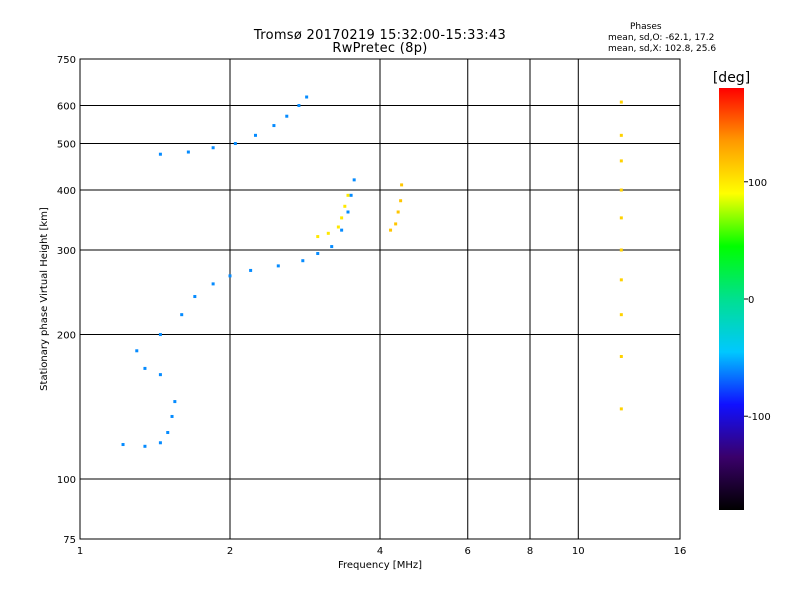 This screenshot has height=600, width=800. I want to click on x-tick-label: 8, so click(530, 551).